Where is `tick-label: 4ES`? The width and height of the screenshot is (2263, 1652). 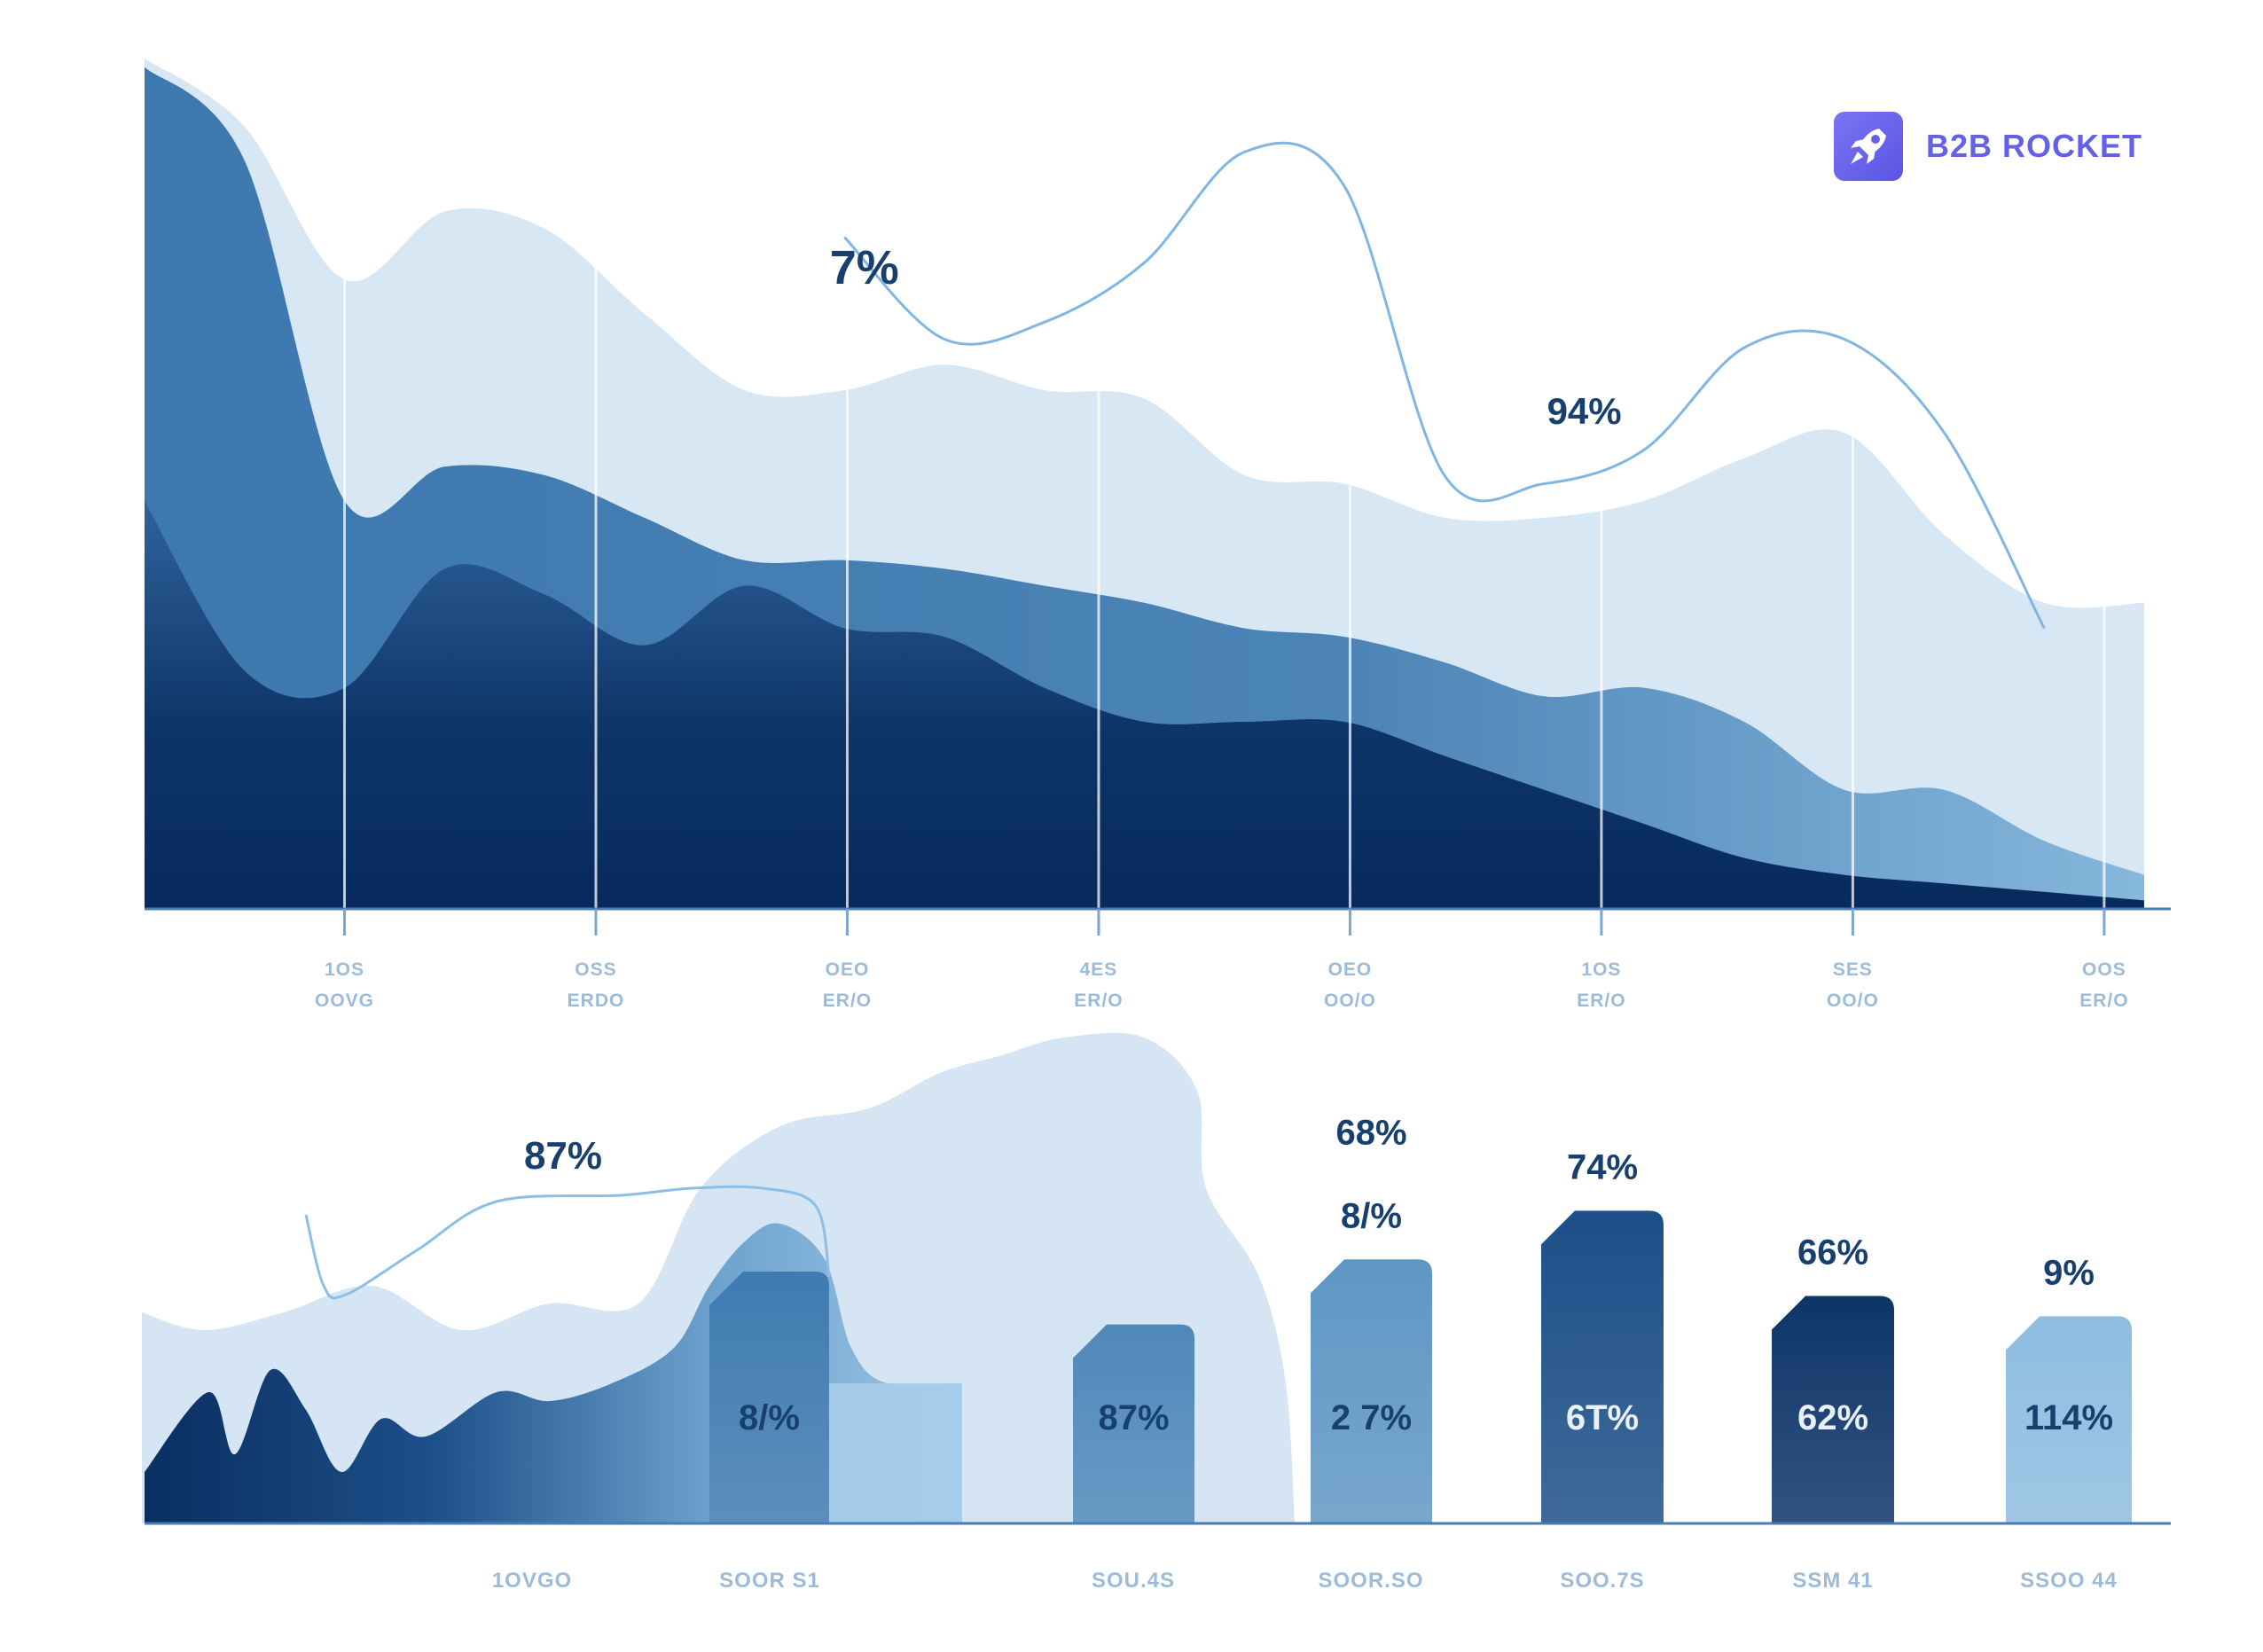
tick-label: 4ES is located at coordinates (1099, 970).